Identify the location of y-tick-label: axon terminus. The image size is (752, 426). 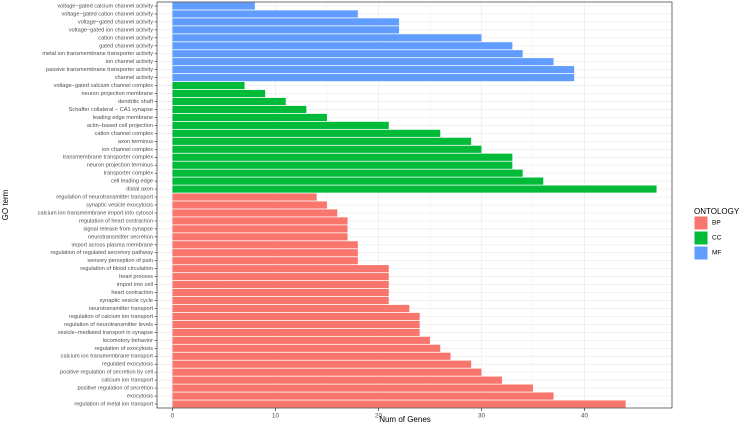
(135, 142).